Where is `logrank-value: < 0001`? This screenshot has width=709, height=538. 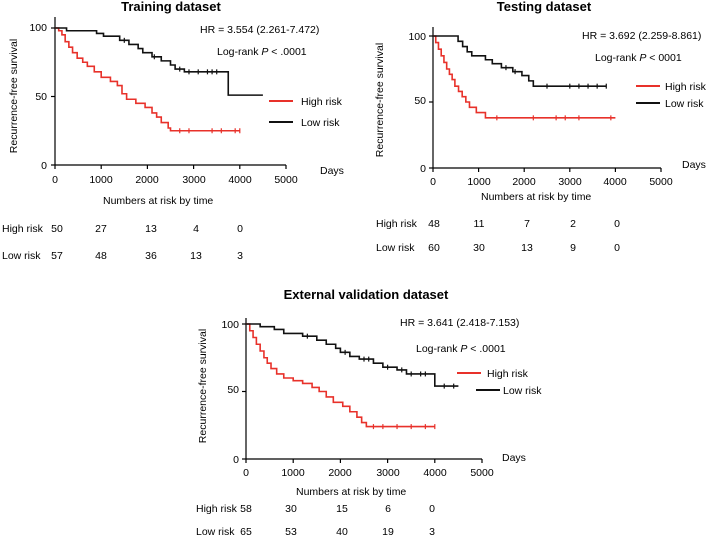 logrank-value: < 0001 is located at coordinates (663, 58).